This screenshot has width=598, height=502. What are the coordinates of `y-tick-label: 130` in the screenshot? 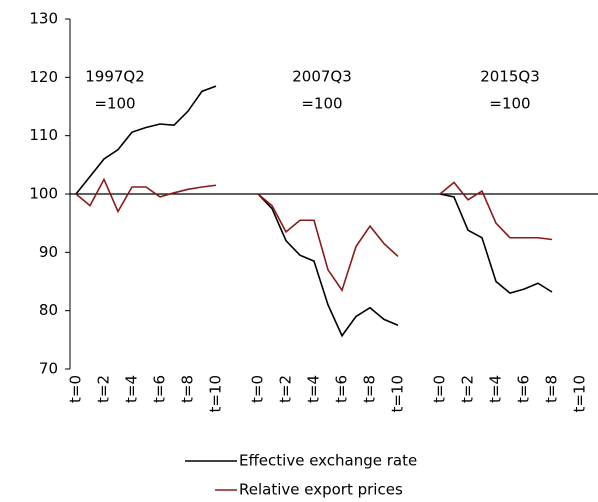 It's located at (43, 19).